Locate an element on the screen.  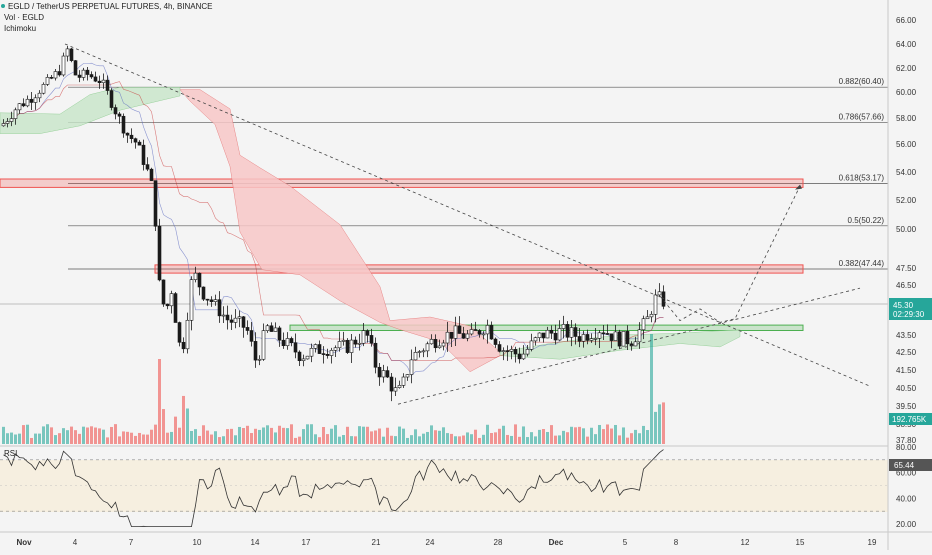
price-badge-bg is located at coordinates (910, 309).